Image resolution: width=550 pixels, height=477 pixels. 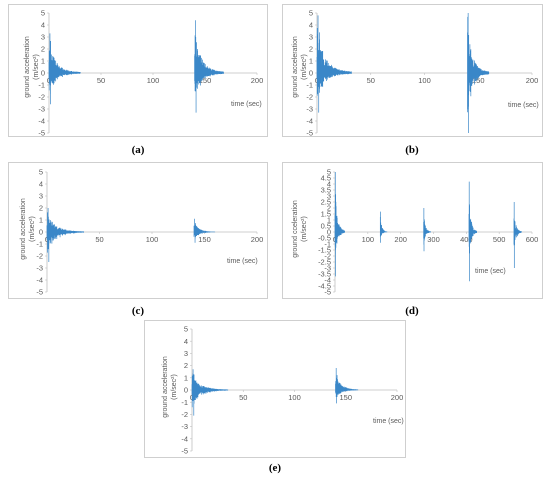 What do you see at coordinates (138, 311) in the screenshot?
I see `caption-c: (c)` at bounding box center [138, 311].